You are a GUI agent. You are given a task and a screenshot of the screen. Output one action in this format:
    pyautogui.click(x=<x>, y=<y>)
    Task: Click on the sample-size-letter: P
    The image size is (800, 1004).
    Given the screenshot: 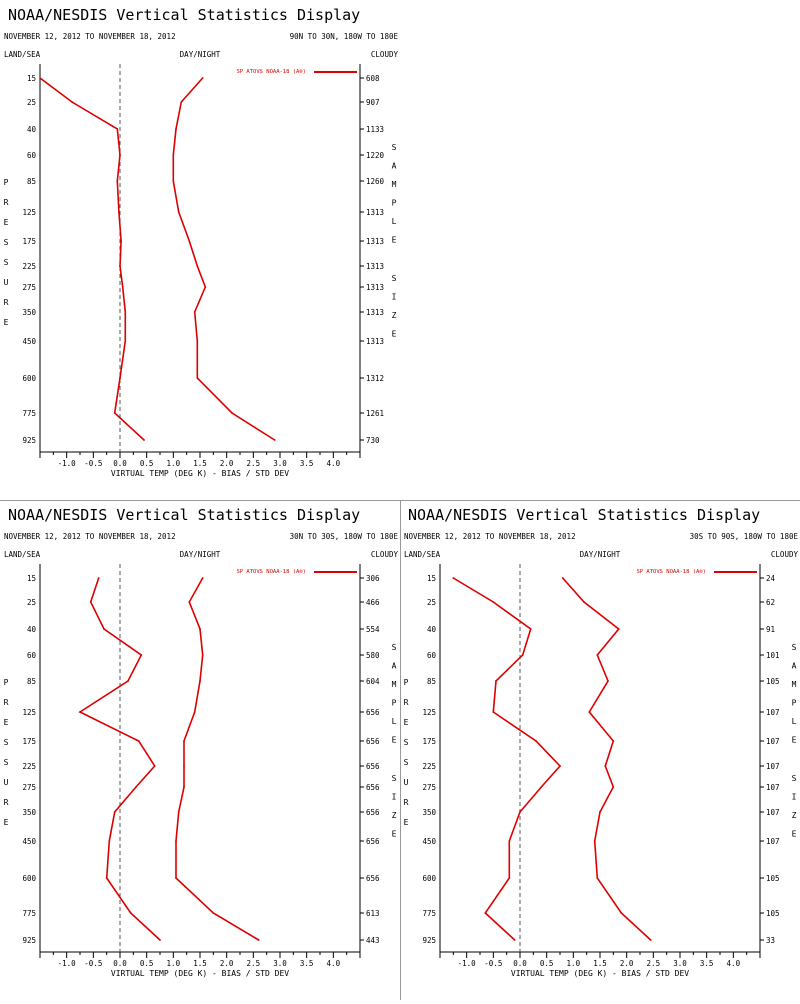 What is the action you would take?
    pyautogui.click(x=394, y=703)
    